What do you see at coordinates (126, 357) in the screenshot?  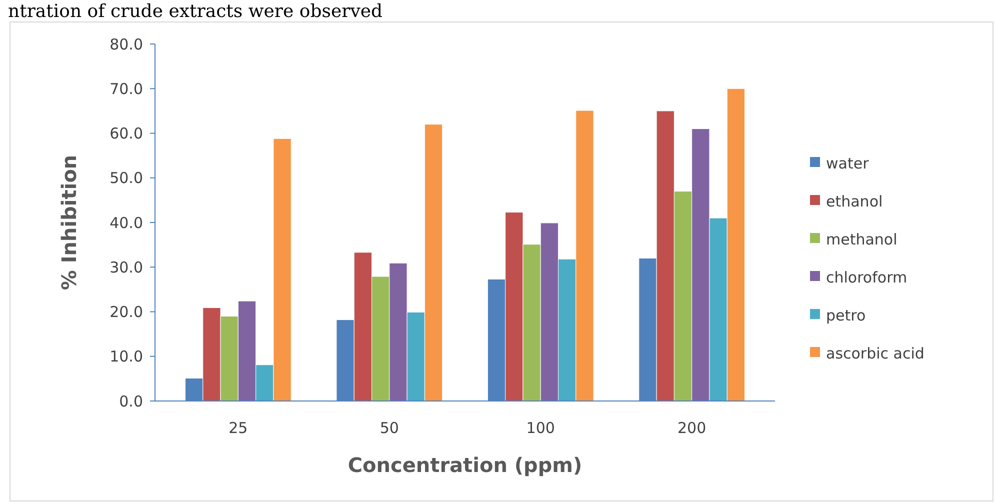 I see `y-tick-label: 10.0` at bounding box center [126, 357].